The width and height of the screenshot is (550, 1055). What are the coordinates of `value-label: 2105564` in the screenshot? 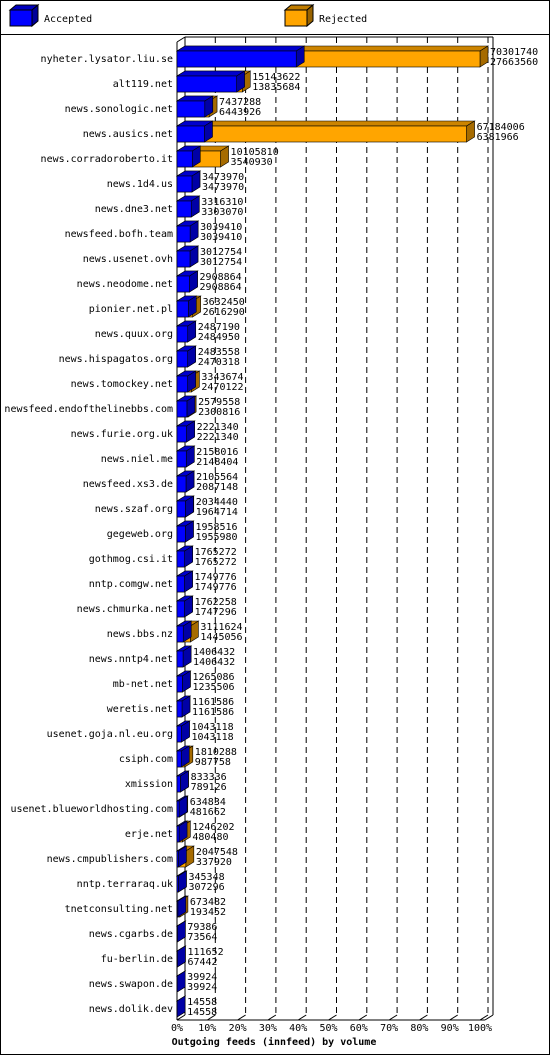 It's located at (217, 477).